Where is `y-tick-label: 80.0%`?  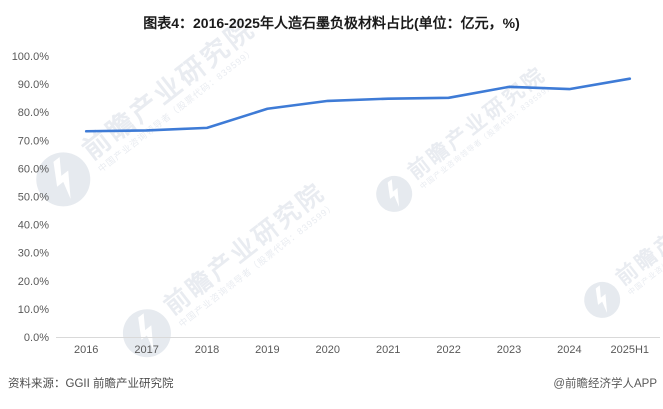
y-tick-label: 80.0% is located at coordinates (33, 113).